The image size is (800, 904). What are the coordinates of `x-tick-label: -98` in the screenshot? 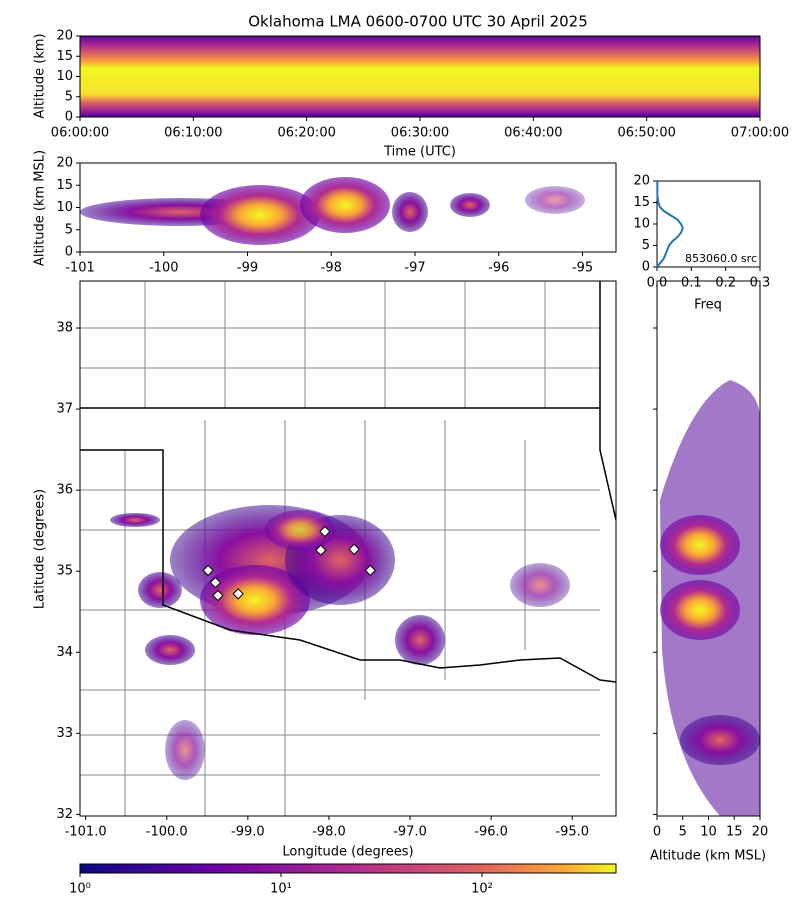 It's located at (331, 268).